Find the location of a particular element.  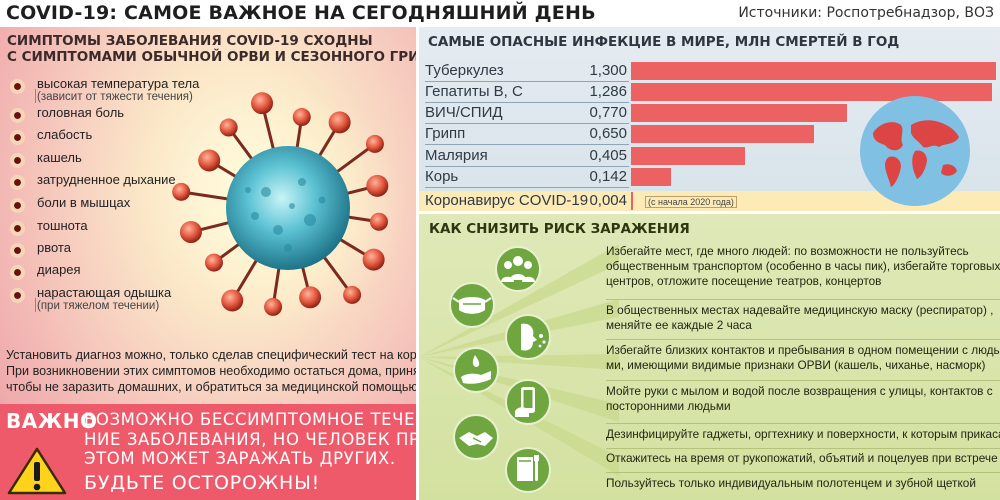

infection-name: Коронавирус COVID-19 is located at coordinates (507, 200).